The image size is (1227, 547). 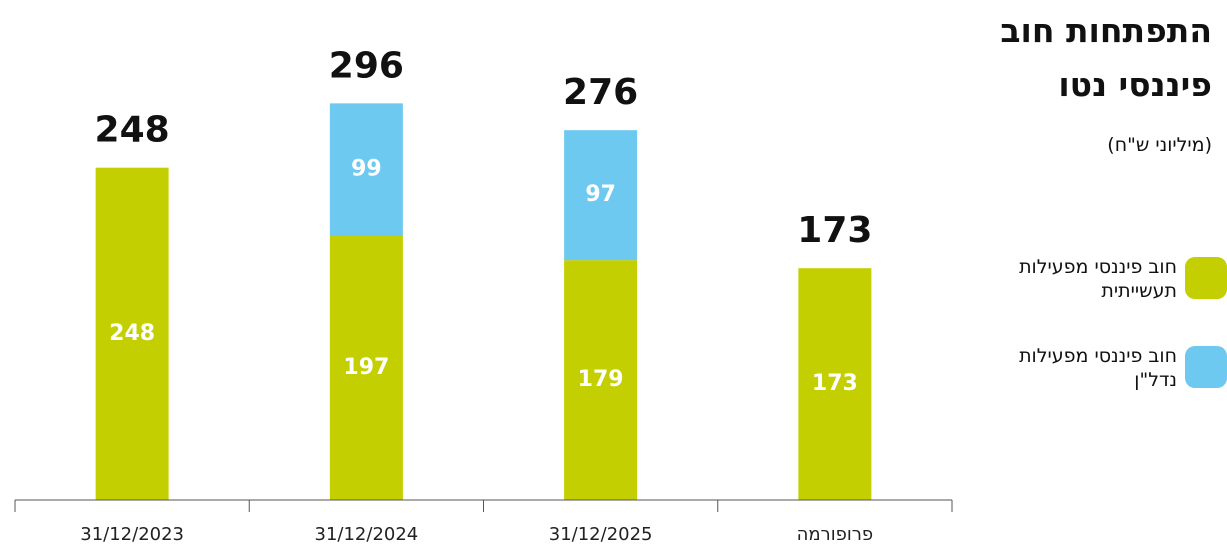 What do you see at coordinates (367, 534) in the screenshot?
I see `x-tick-label: 31/12/2024` at bounding box center [367, 534].